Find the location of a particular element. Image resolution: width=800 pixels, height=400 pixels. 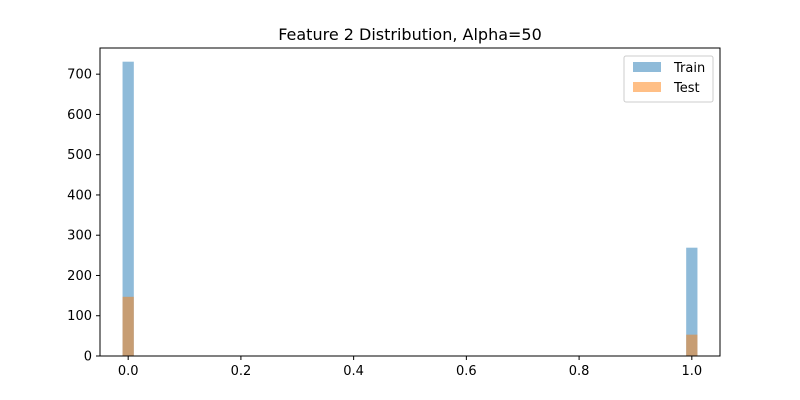

y-tick-label: 700 is located at coordinates (79, 75).